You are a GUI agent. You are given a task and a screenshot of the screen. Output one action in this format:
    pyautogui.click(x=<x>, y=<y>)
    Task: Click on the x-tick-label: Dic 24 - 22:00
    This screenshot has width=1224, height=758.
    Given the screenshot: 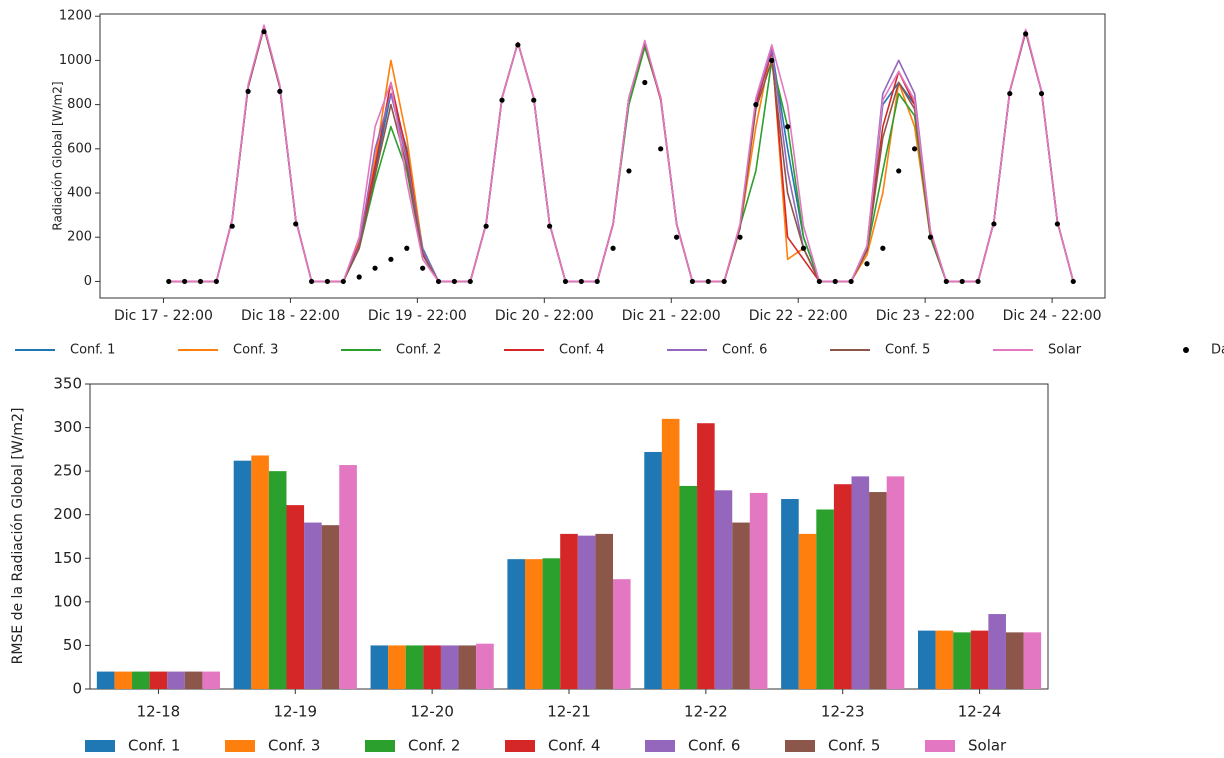 What is the action you would take?
    pyautogui.click(x=1052, y=316)
    